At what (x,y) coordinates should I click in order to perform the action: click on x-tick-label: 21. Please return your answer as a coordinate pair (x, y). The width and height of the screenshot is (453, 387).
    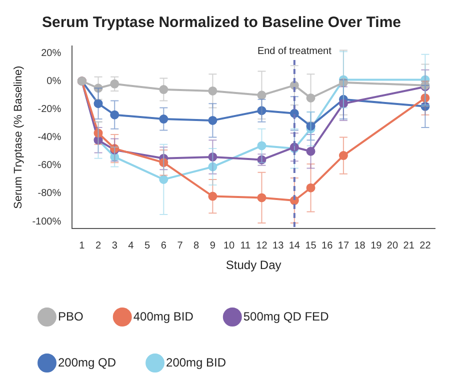
    Looking at the image, I should click on (409, 246).